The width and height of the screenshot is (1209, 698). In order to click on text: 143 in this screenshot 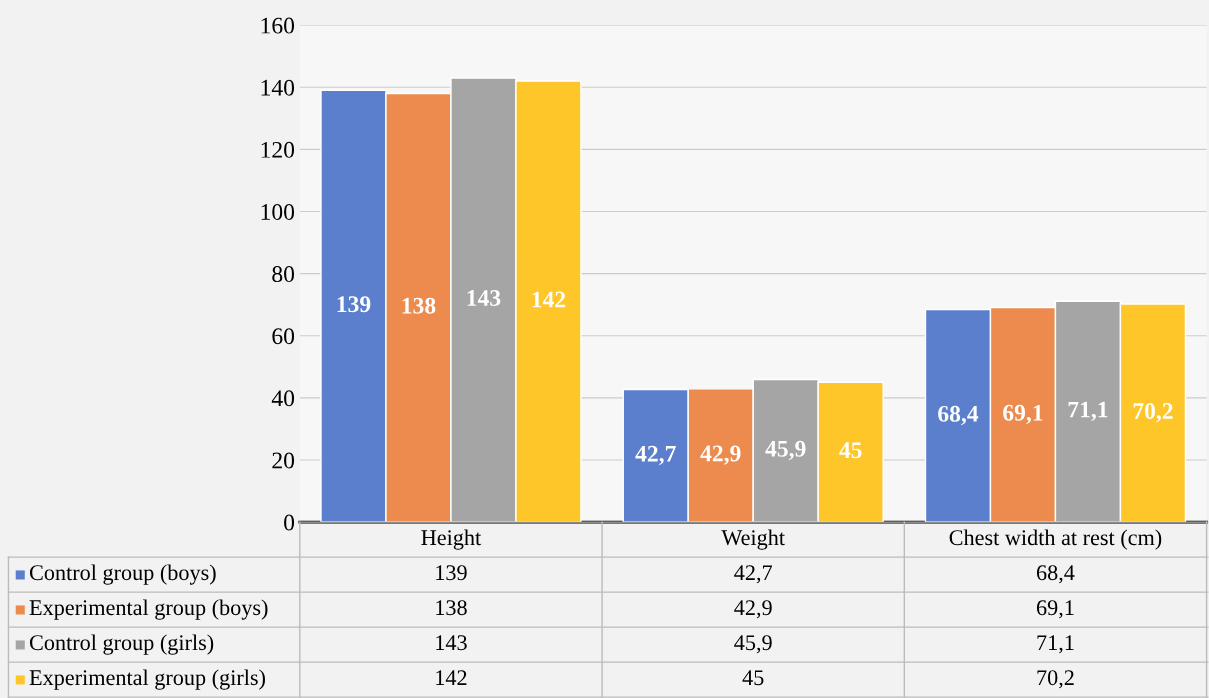, I will do `click(484, 298)`.